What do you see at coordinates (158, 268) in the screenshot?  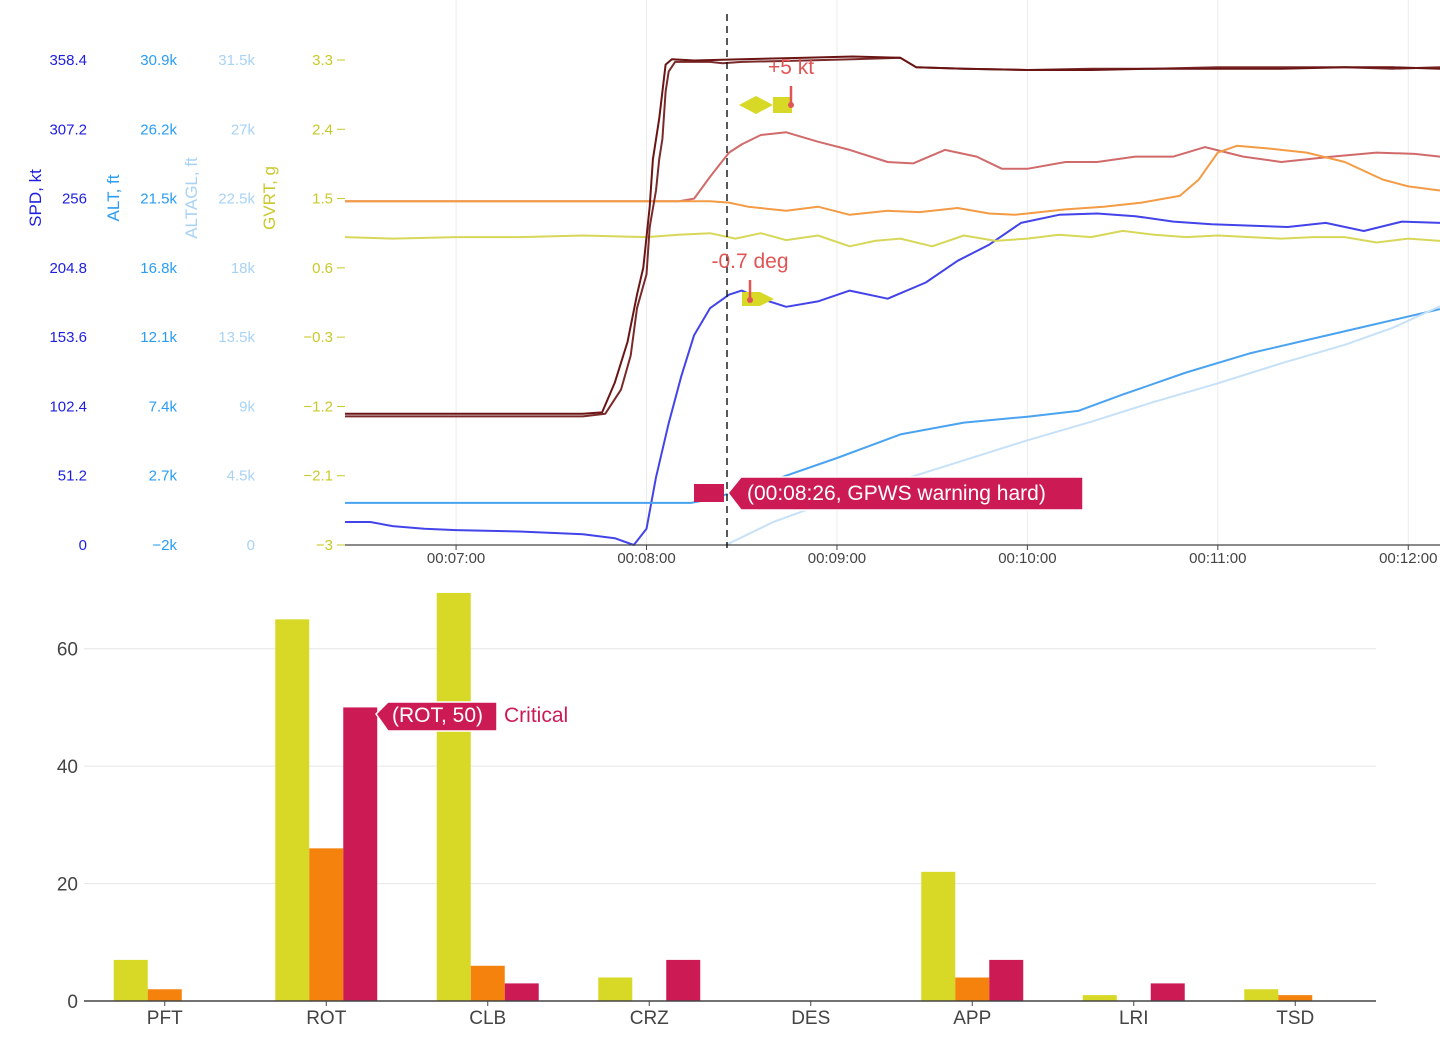 I see `ts-y-tick-label-alt: 16.8k` at bounding box center [158, 268].